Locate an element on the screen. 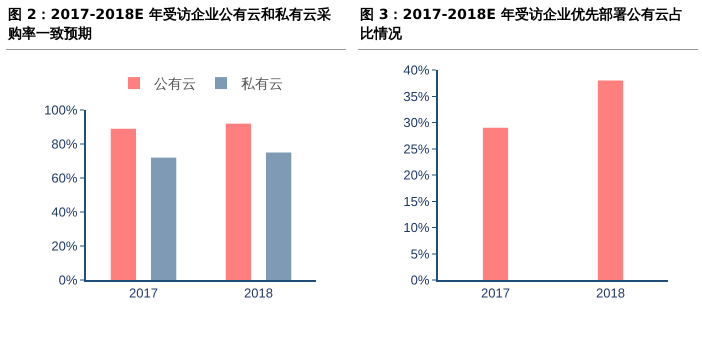 Image resolution: width=702 pixels, height=339 pixels. legend-label: 私有云 is located at coordinates (262, 84).